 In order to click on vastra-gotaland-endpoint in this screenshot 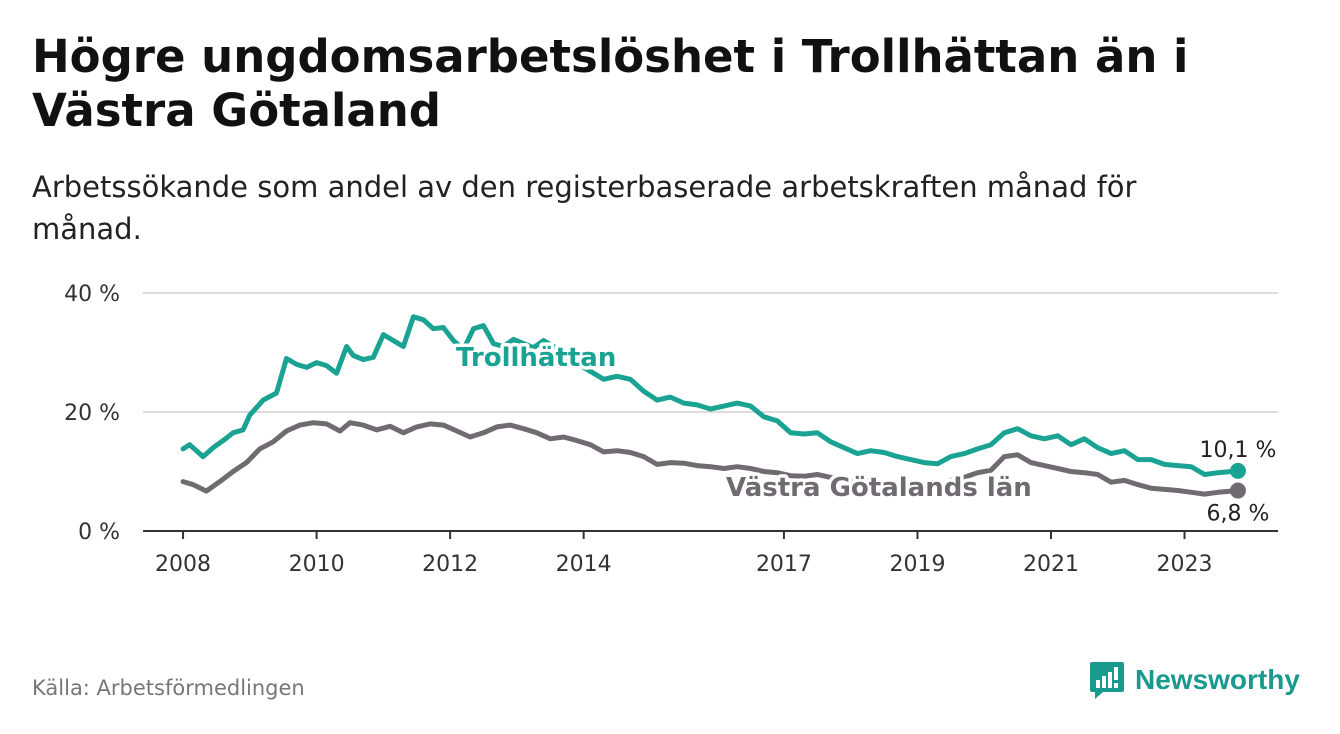, I will do `click(1237, 490)`.